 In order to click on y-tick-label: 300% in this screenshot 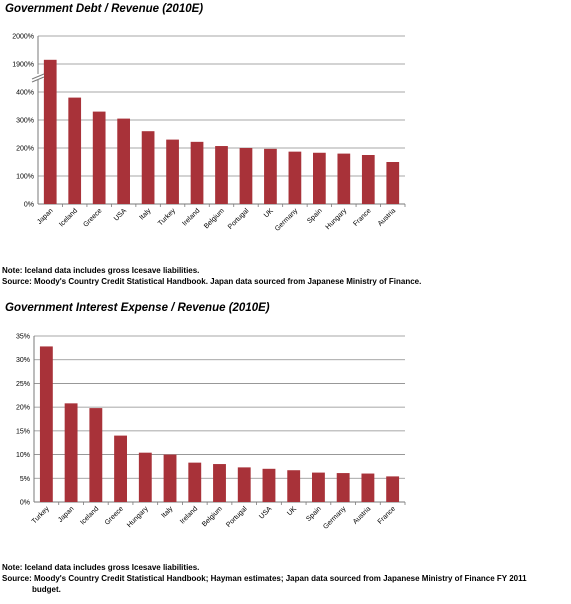, I will do `click(25, 121)`.